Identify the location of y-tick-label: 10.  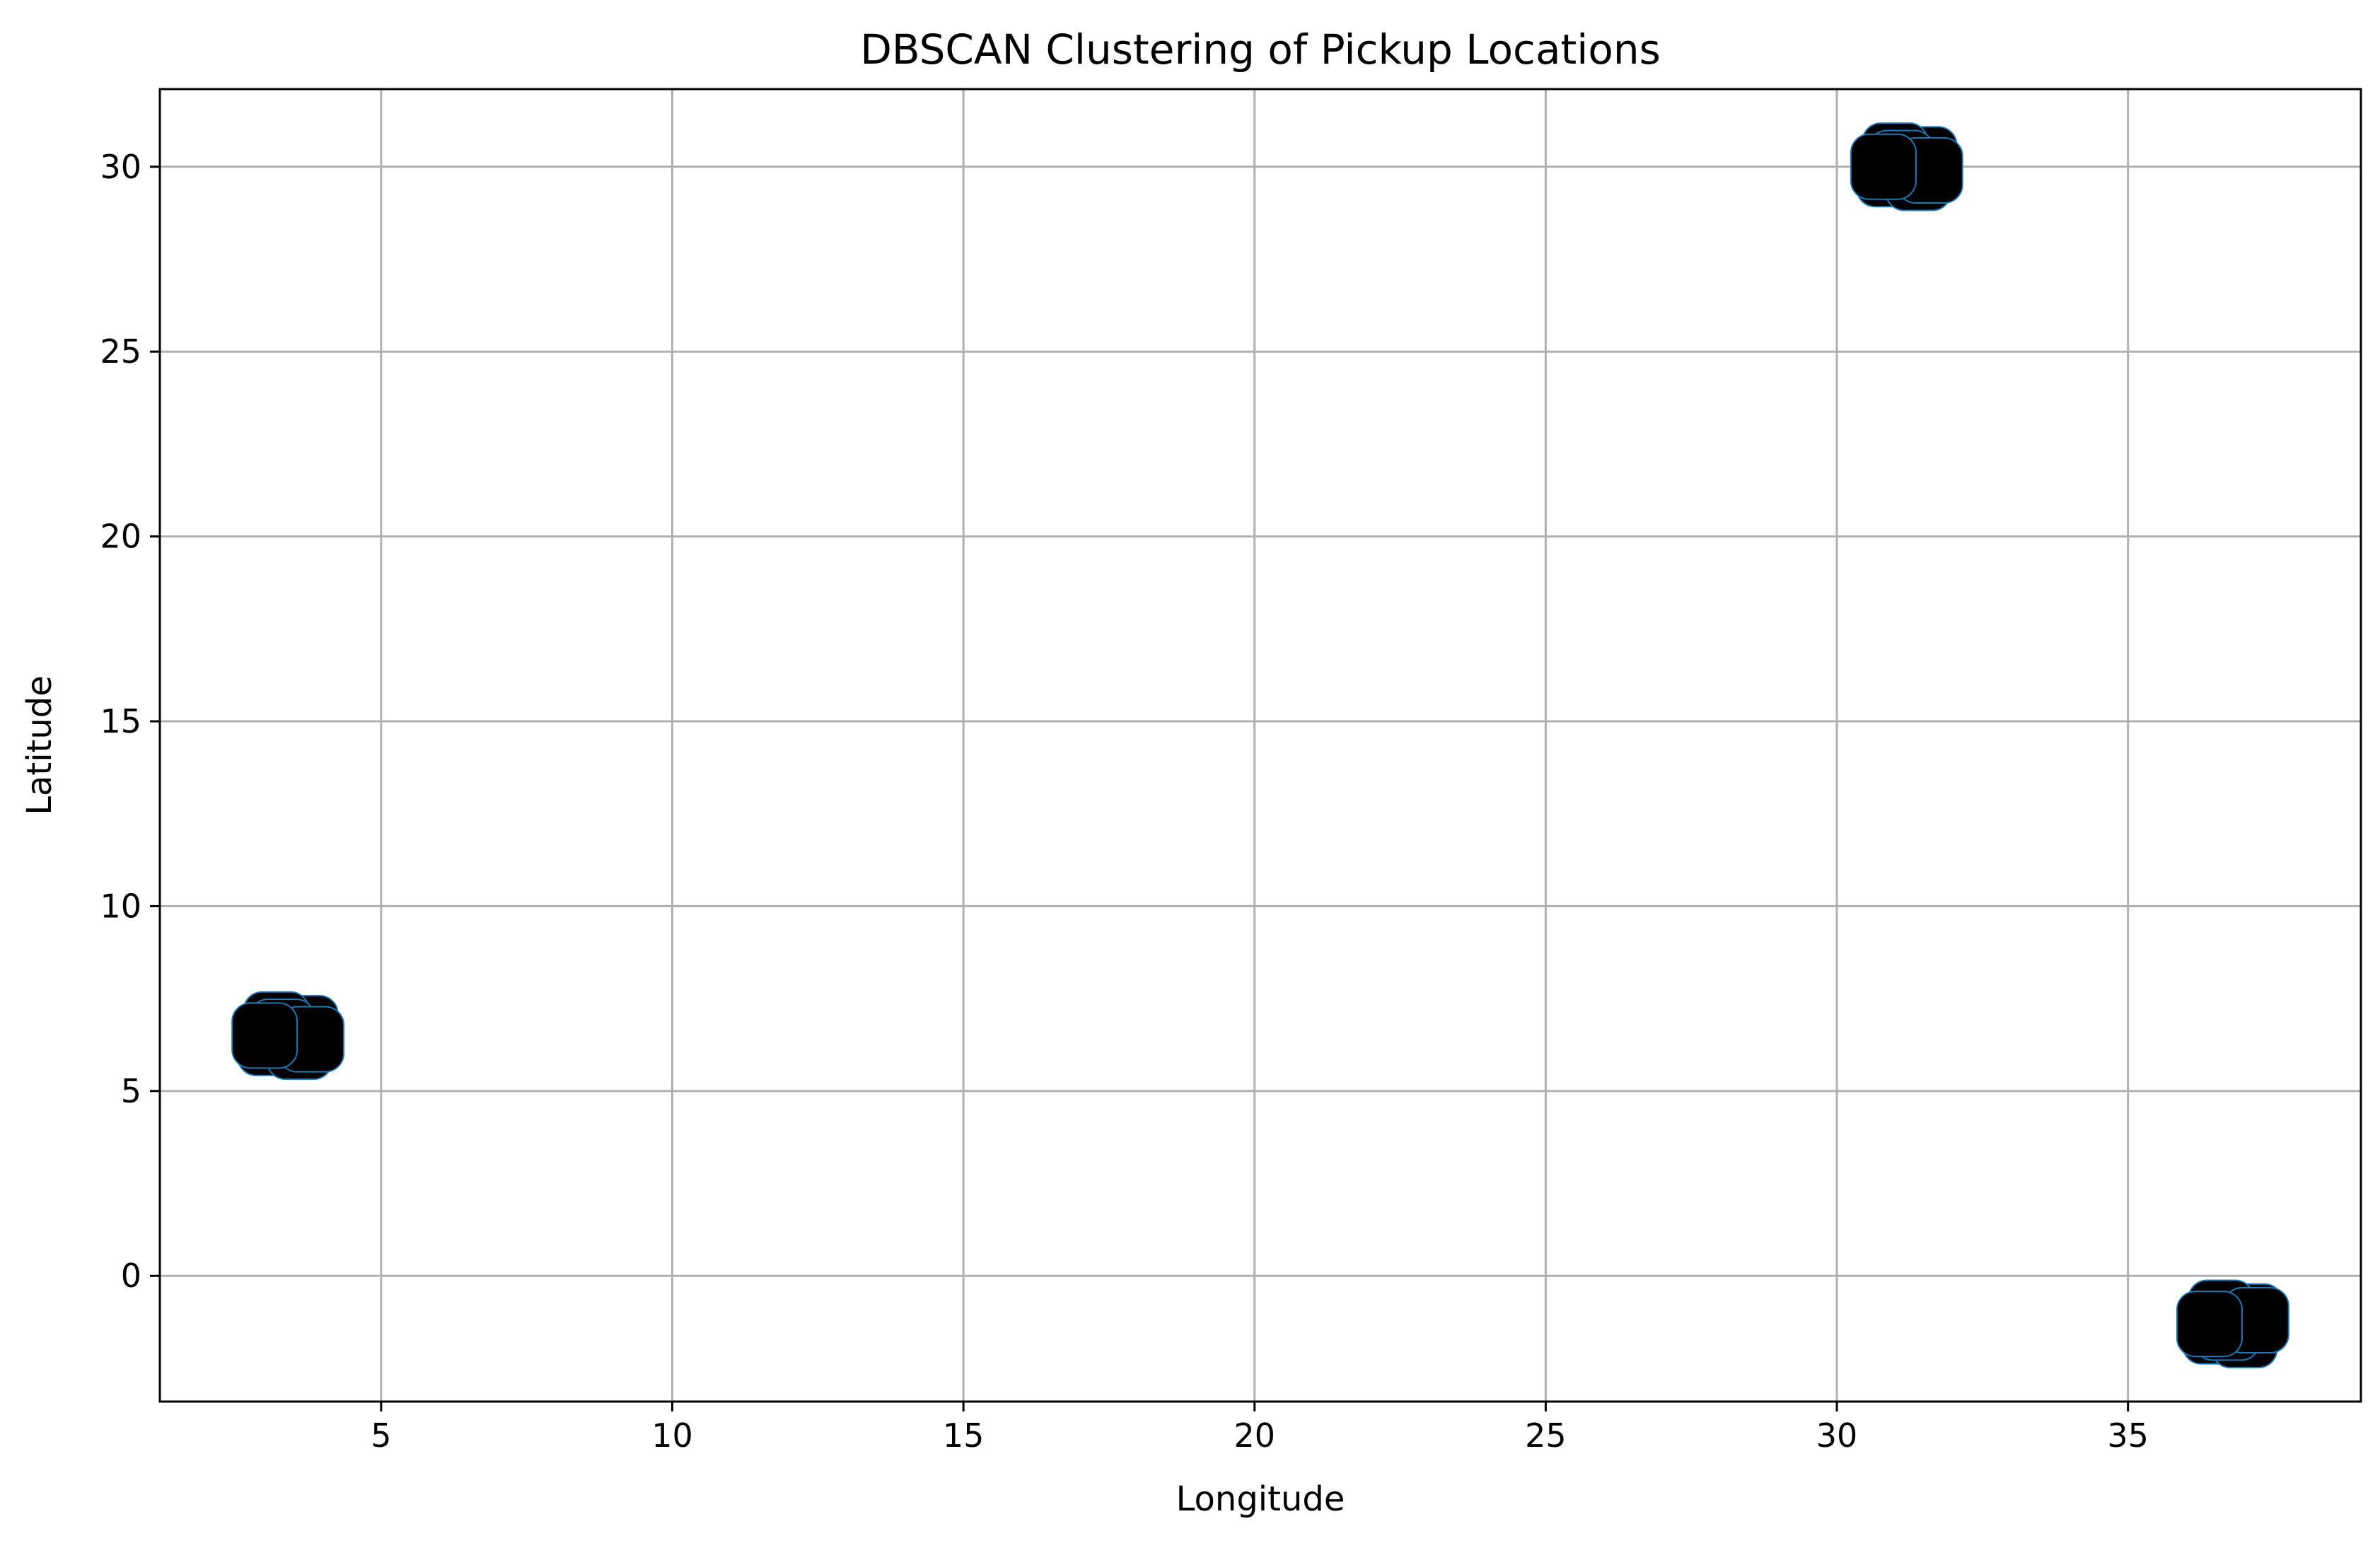
(121, 906).